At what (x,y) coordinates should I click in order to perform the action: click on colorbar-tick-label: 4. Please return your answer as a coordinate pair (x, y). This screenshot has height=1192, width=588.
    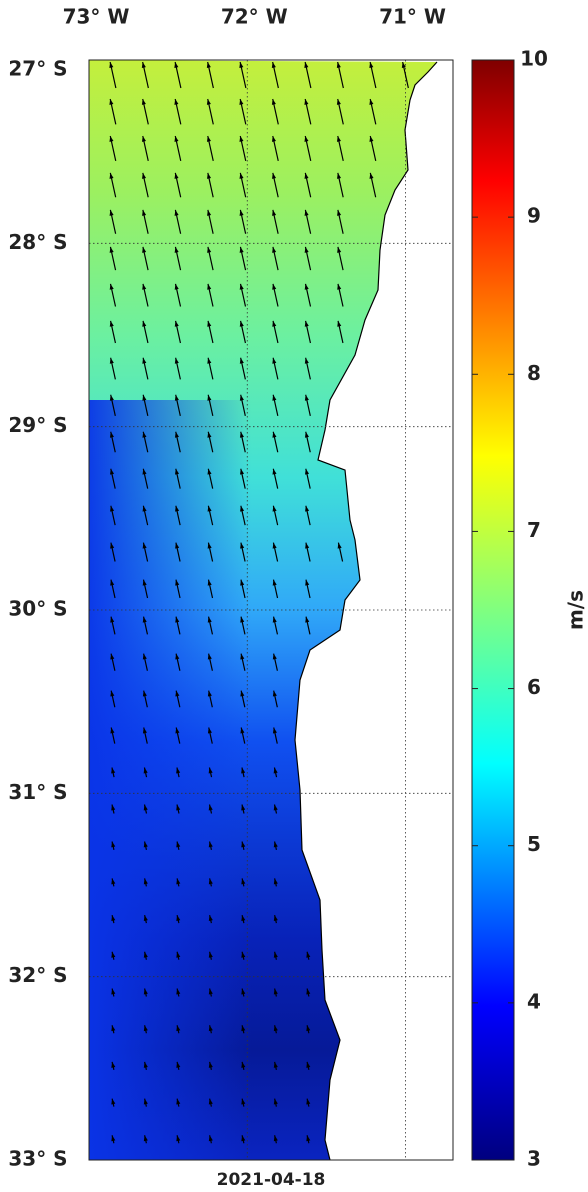
    Looking at the image, I should click on (534, 1001).